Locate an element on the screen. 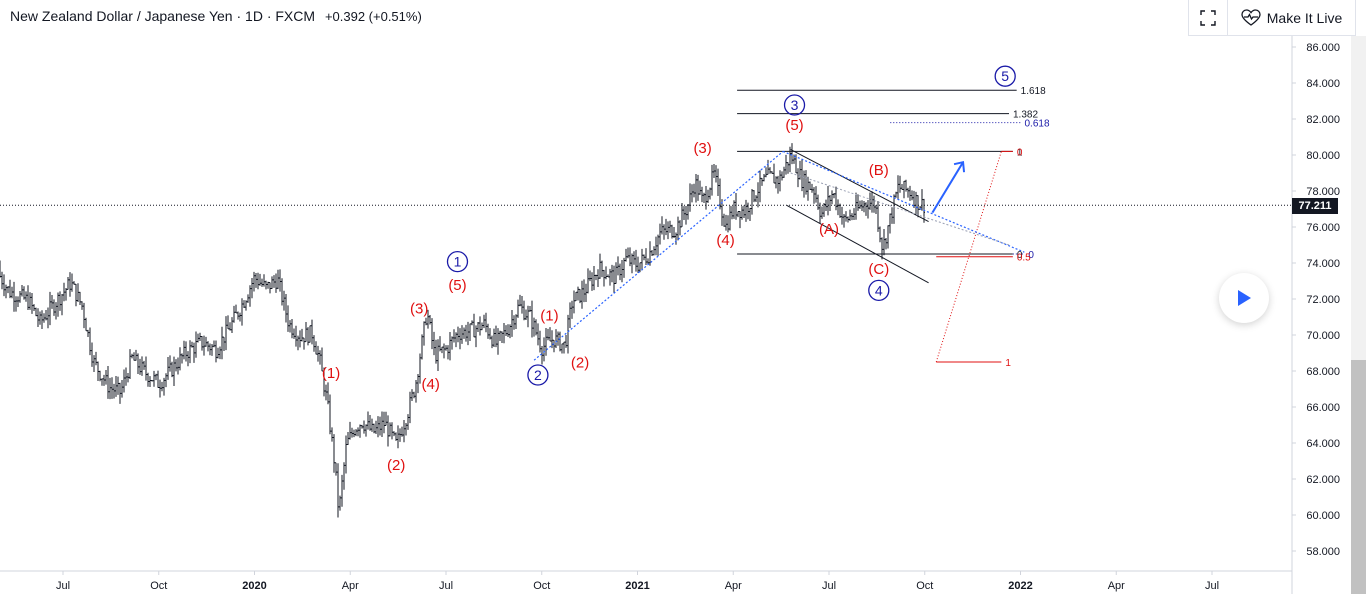 The height and width of the screenshot is (594, 1366). fullscreen-icon is located at coordinates (1208, 17).